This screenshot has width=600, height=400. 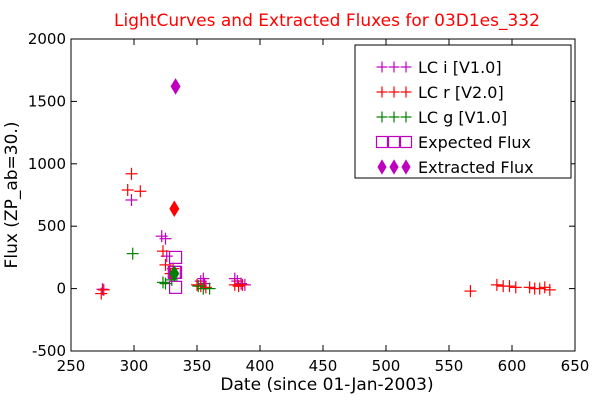 What do you see at coordinates (71, 366) in the screenshot?
I see `x-tick-label: 250` at bounding box center [71, 366].